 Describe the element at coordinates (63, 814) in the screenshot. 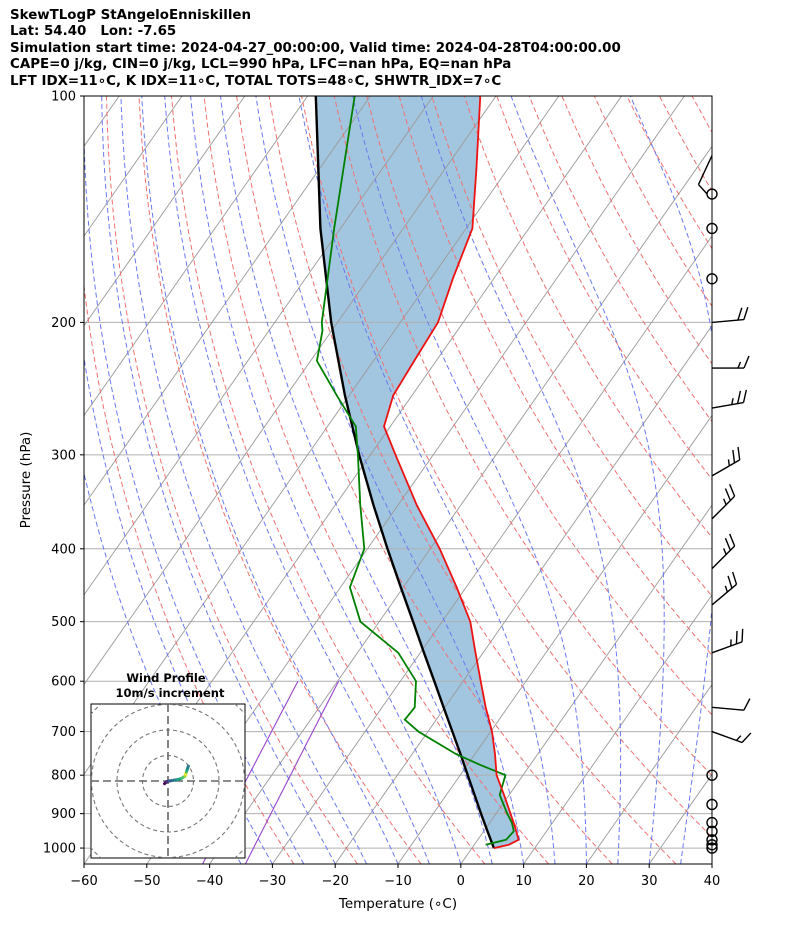

I see `y-tick-label: 900` at that location.